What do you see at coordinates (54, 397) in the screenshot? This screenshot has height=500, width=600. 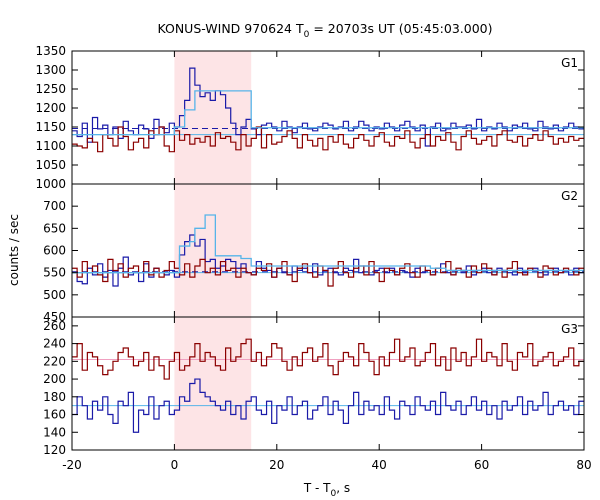 I see `y-tick-label: 180` at bounding box center [54, 397].